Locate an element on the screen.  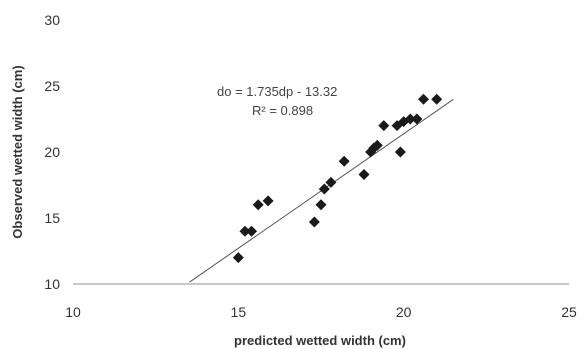
y-tick-label: 15 is located at coordinates (52, 218).